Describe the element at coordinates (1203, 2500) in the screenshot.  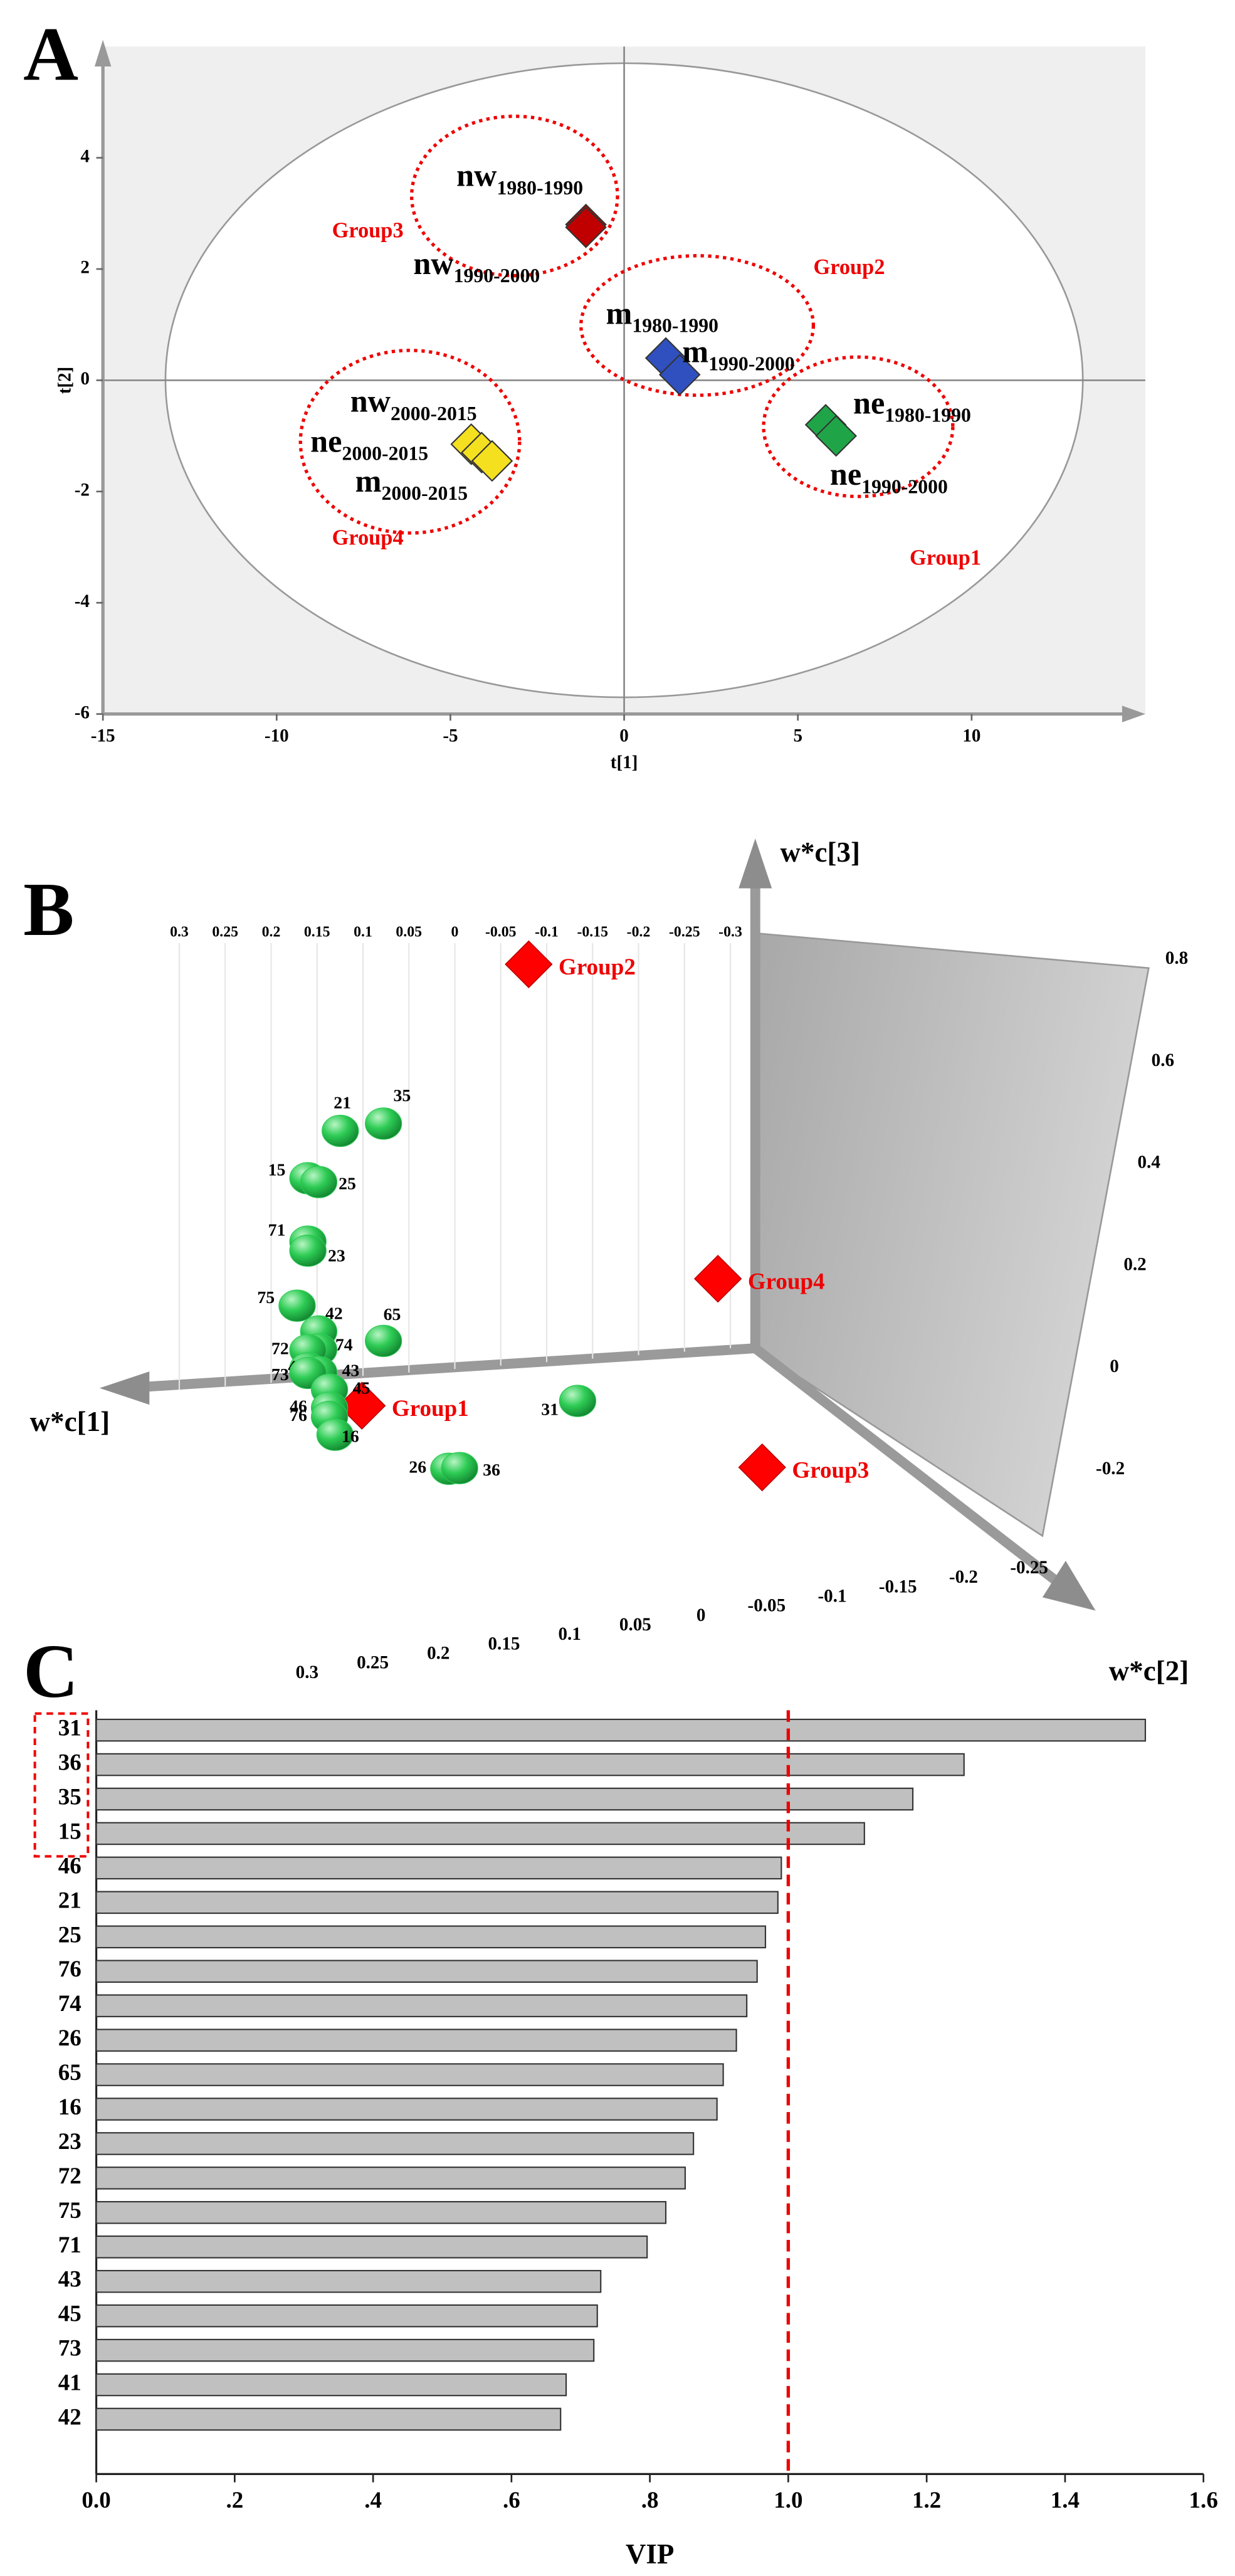
I see `x-tick-label: 1.6` at that location.